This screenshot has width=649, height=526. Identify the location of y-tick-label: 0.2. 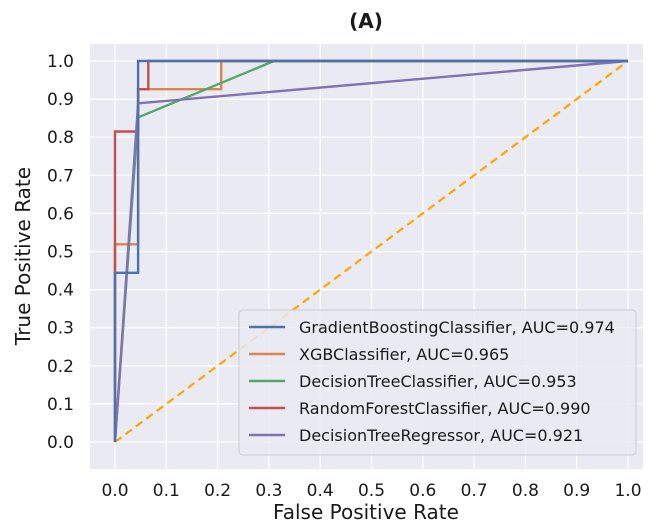
(60, 367).